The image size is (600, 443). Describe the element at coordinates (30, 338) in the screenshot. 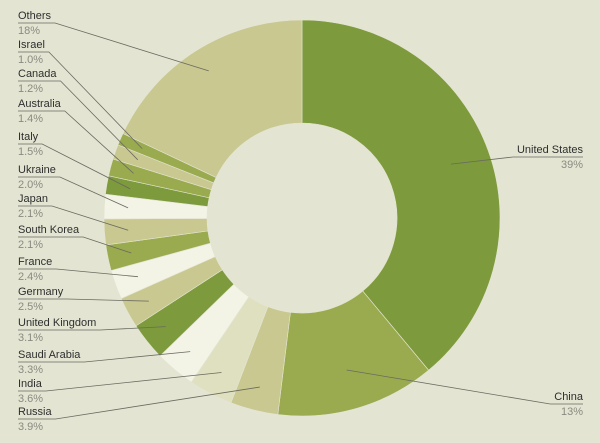

I see `slice-percent: 3.1%` at that location.